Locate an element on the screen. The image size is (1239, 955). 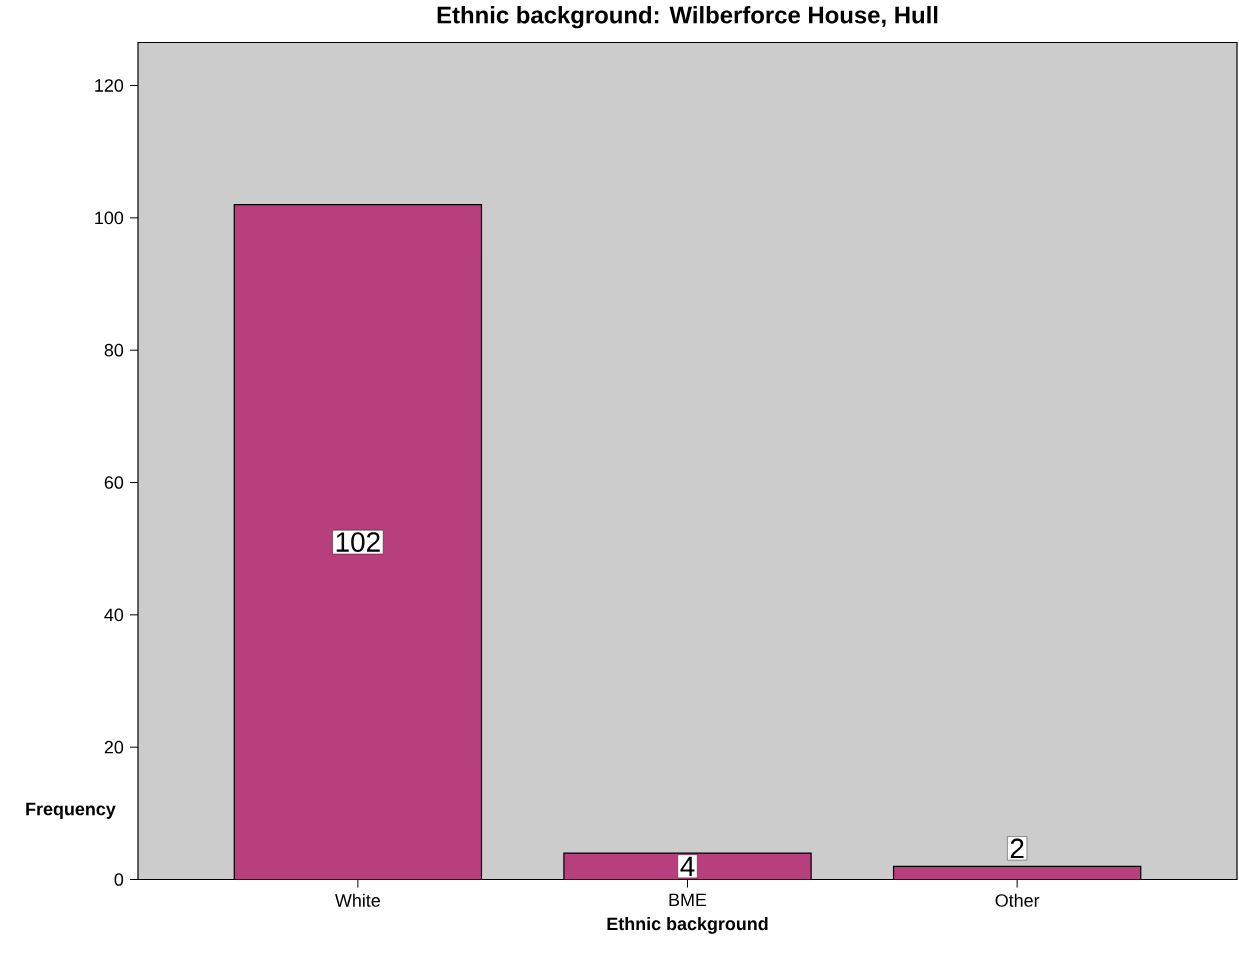
x-tick-label: White is located at coordinates (357, 900).